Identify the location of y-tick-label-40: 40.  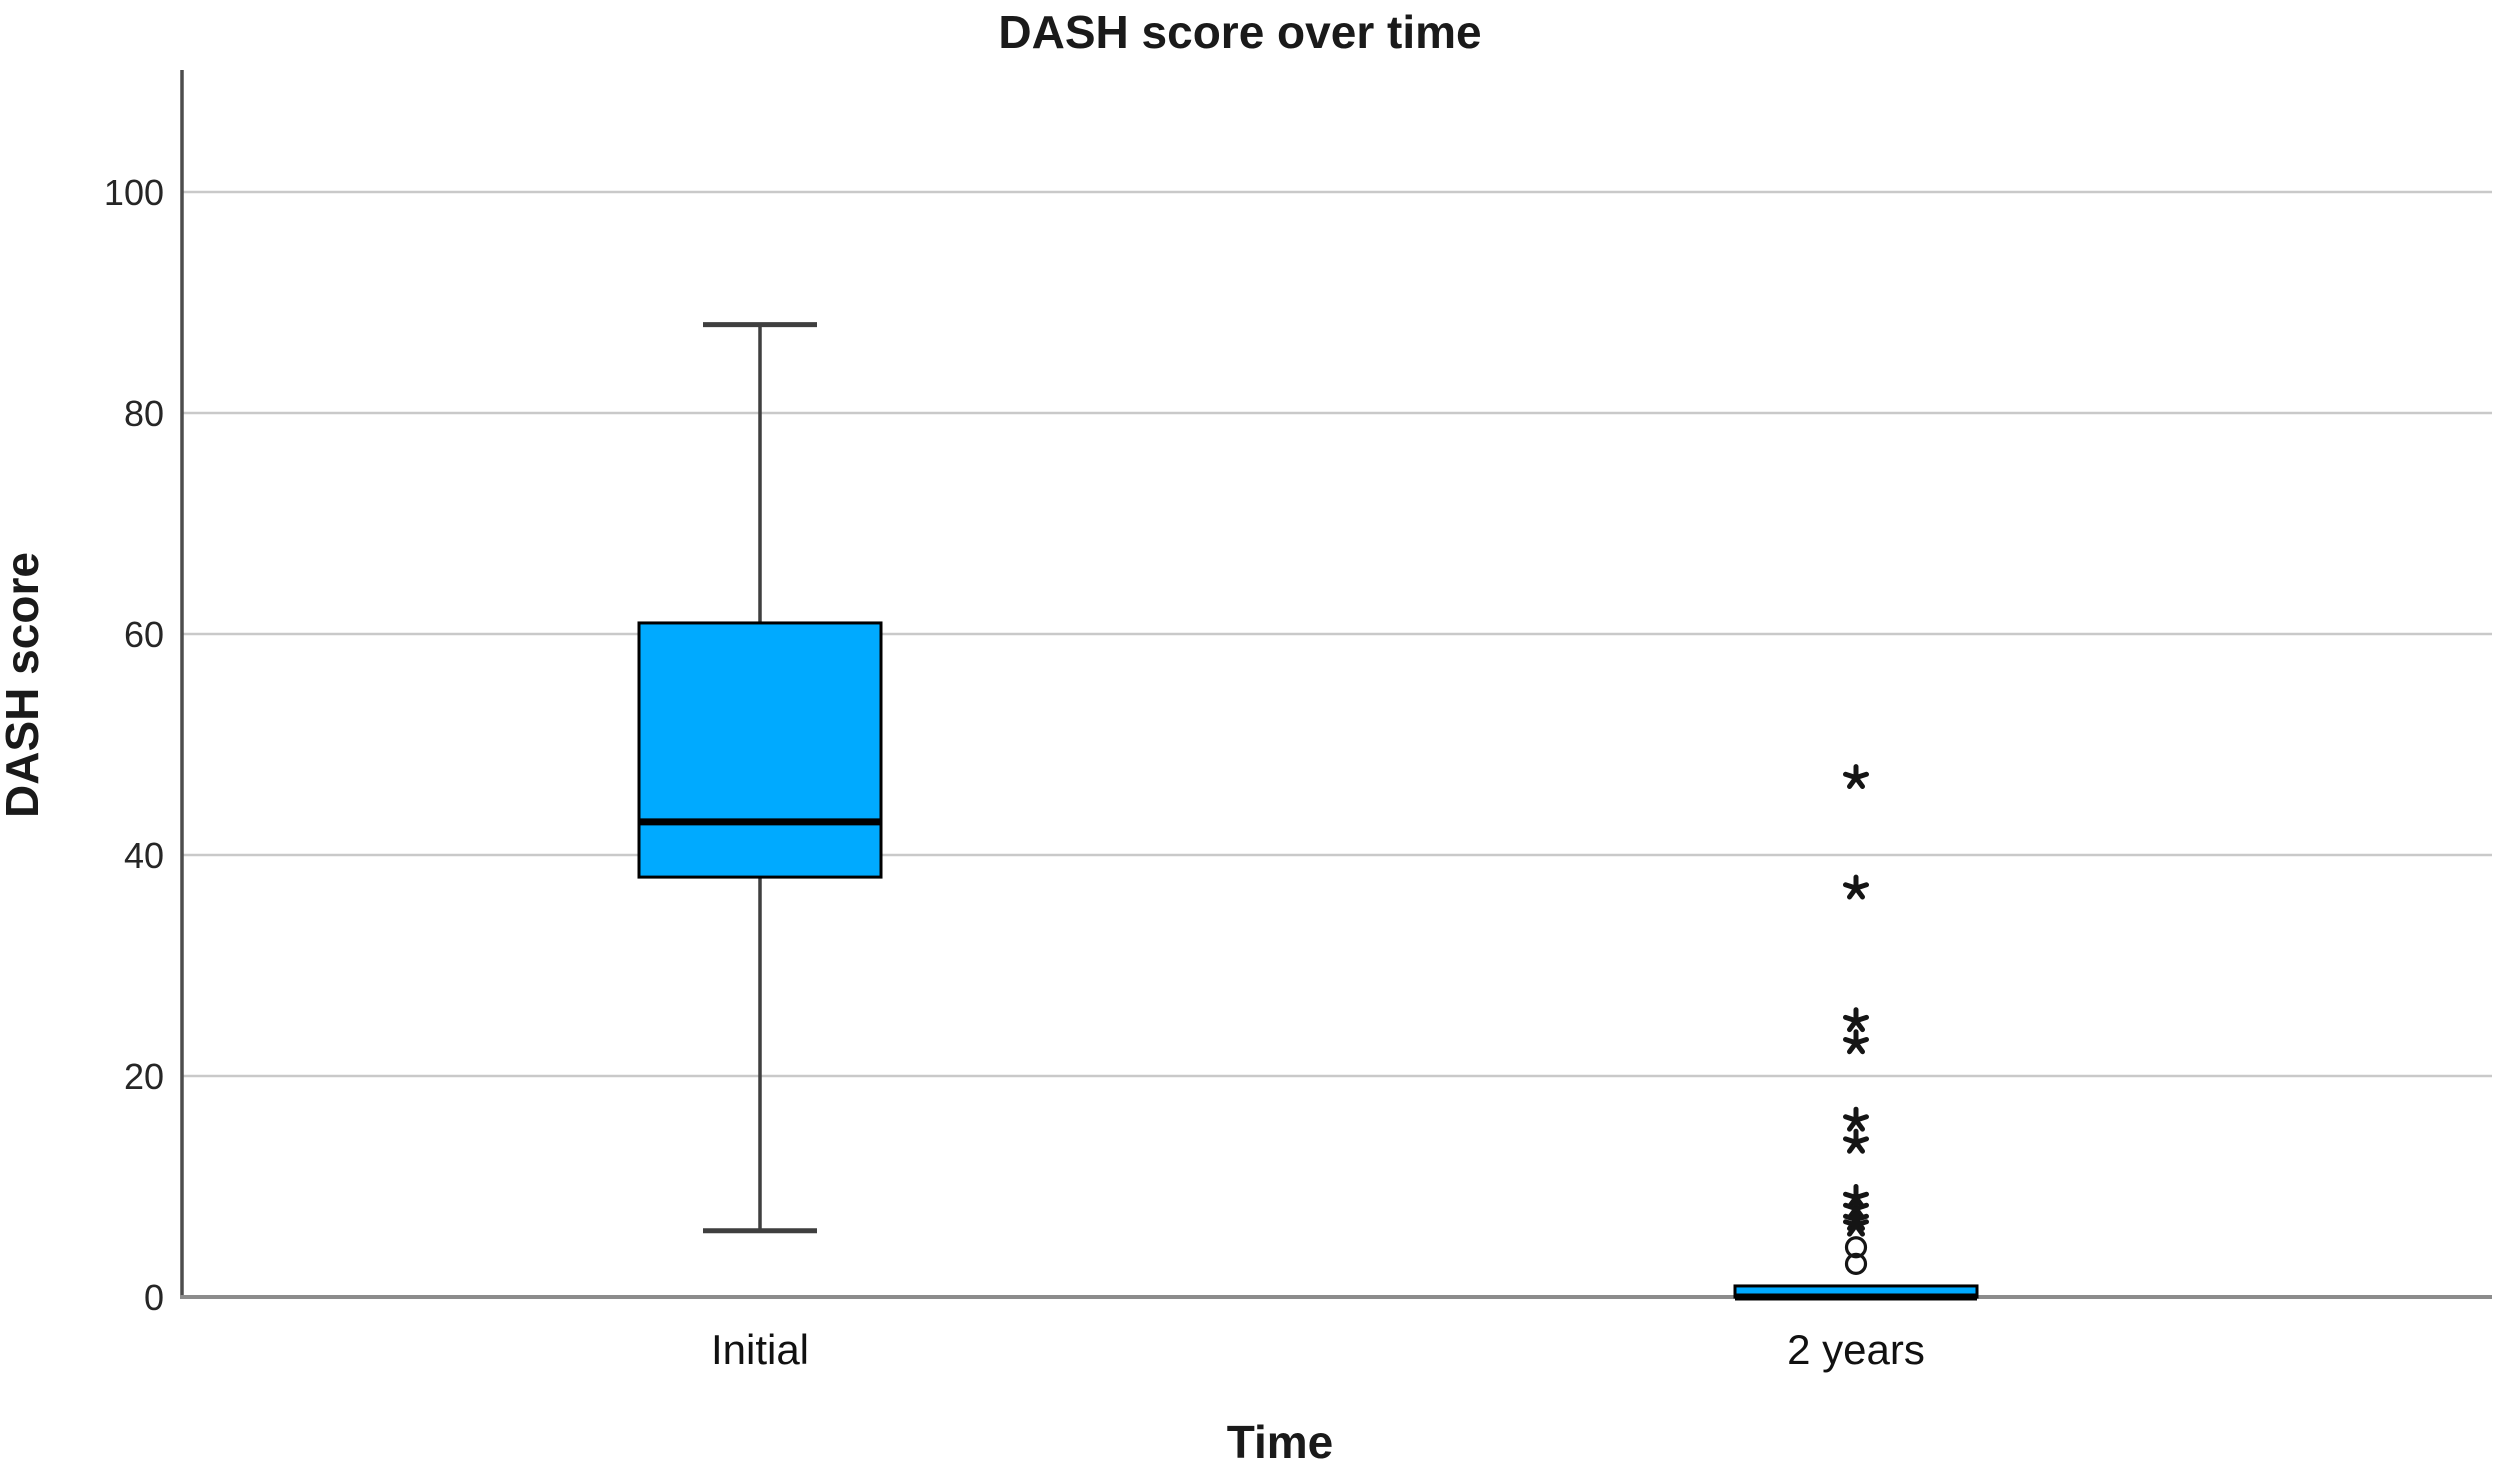
(144, 855).